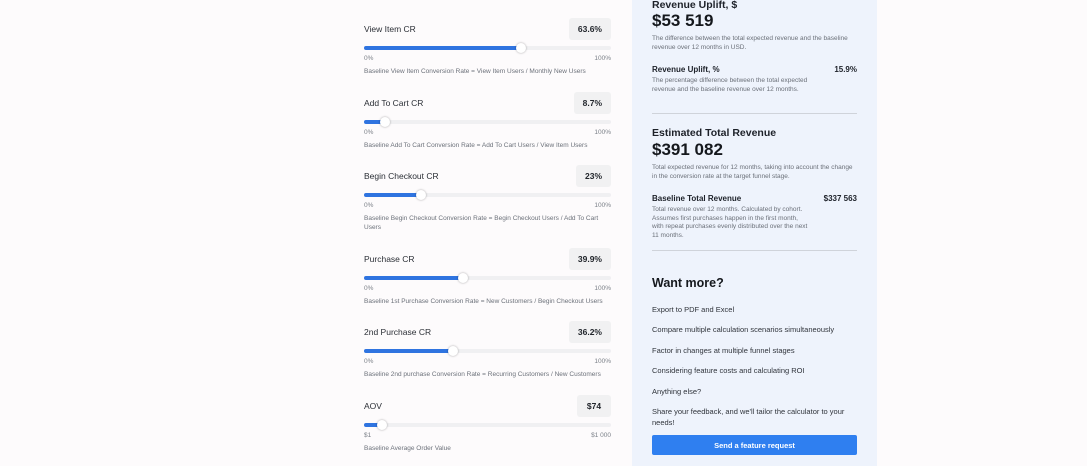  Describe the element at coordinates (697, 198) in the screenshot. I see `baseline-revenue-title: Baseline Total Revenue` at that location.